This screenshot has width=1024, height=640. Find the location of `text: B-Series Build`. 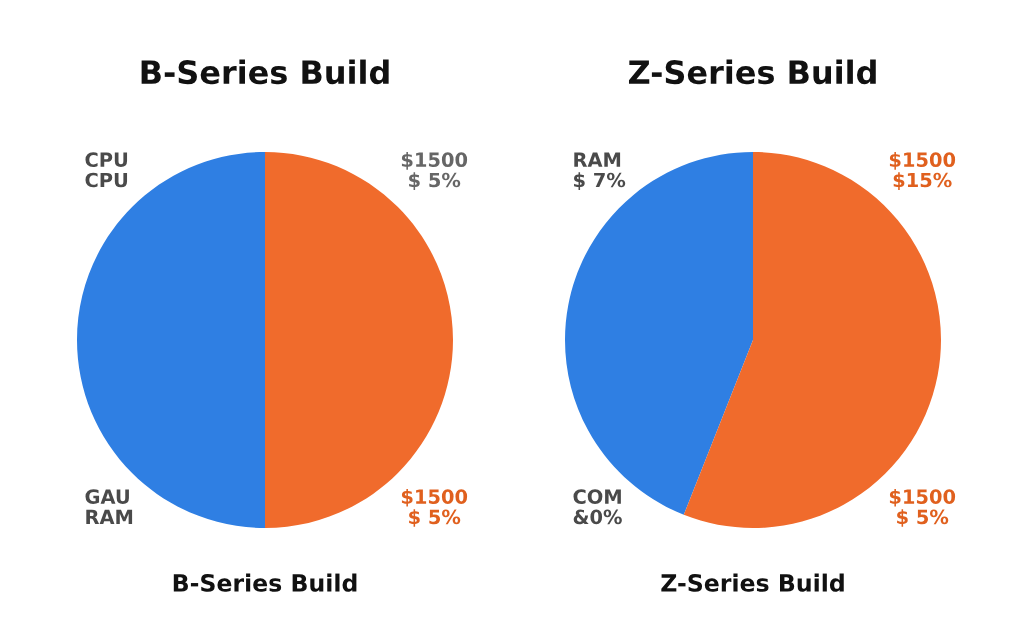

text: B-Series Build is located at coordinates (265, 582).